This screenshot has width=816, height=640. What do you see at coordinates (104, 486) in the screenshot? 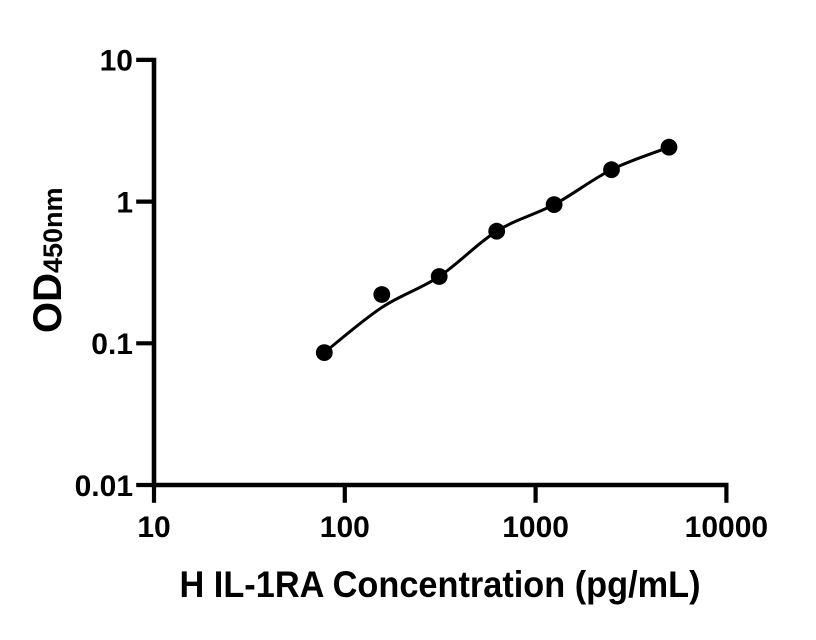
I see `y-tick-label: 0.01` at bounding box center [104, 486].